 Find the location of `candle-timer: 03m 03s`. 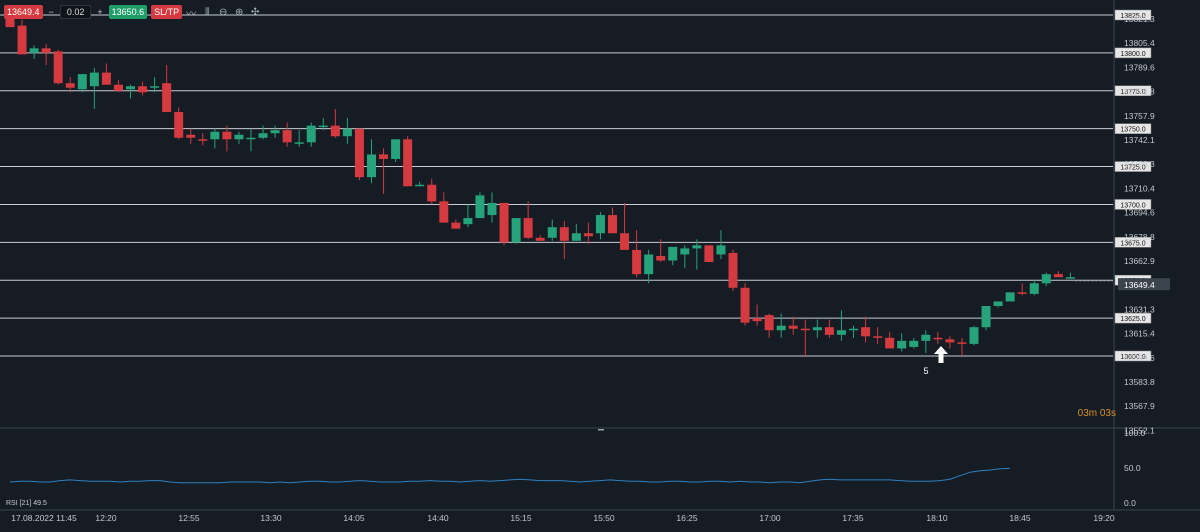

candle-timer: 03m 03s is located at coordinates (1096, 413).